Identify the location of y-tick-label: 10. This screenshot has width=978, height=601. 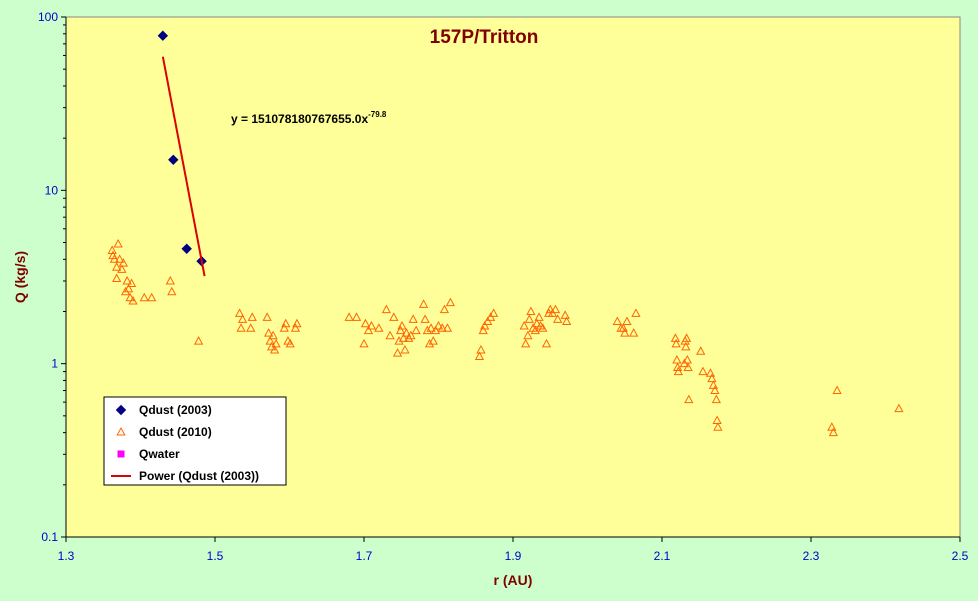
(52, 190).